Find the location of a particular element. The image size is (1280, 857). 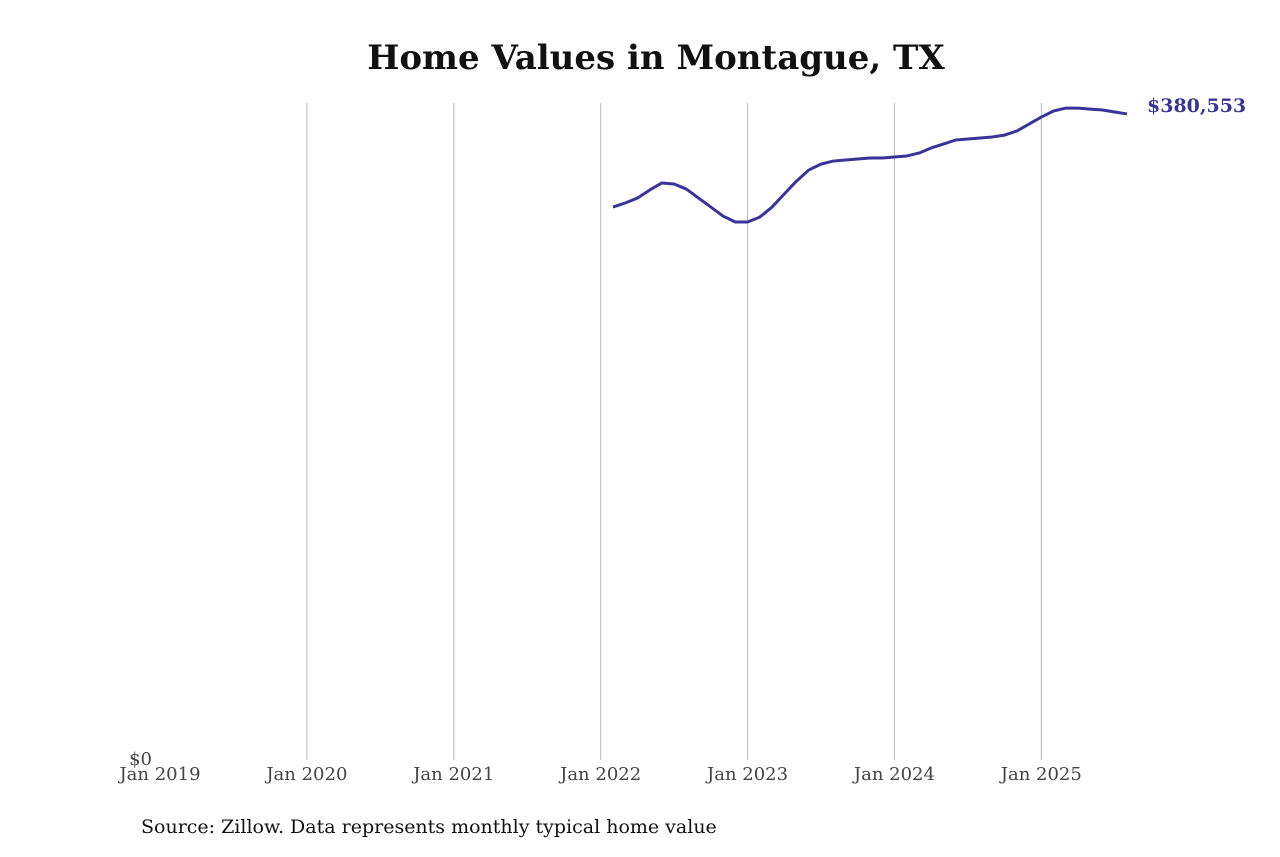

chart-title: Home Values in Montague, TX is located at coordinates (656, 58).